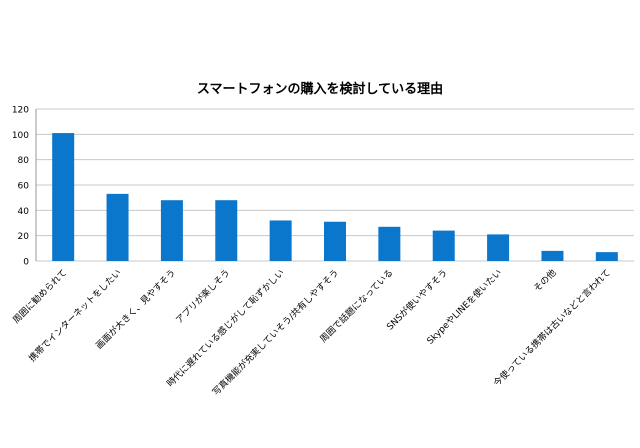  Describe the element at coordinates (24, 237) in the screenshot. I see `y-tick-label: 20` at that location.